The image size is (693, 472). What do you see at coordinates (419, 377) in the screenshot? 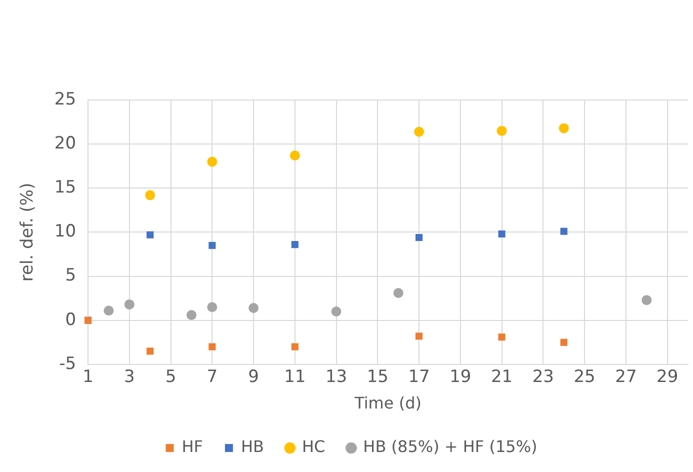
I see `x-tick-label: 17` at bounding box center [419, 377].